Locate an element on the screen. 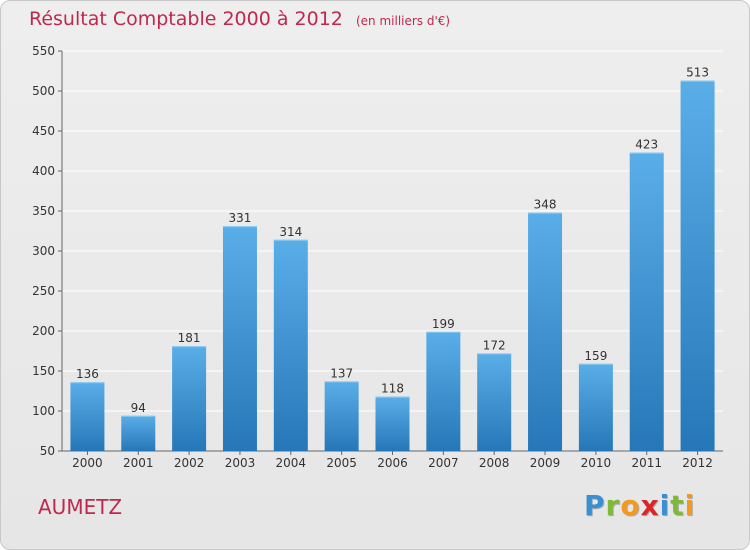  bar-2007 is located at coordinates (443, 391).